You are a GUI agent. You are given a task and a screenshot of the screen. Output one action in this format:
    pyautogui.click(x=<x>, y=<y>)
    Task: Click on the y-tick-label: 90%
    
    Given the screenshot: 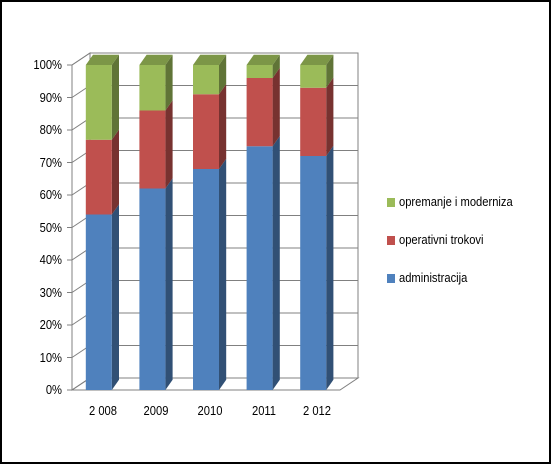 What is the action you would take?
    pyautogui.click(x=50, y=97)
    